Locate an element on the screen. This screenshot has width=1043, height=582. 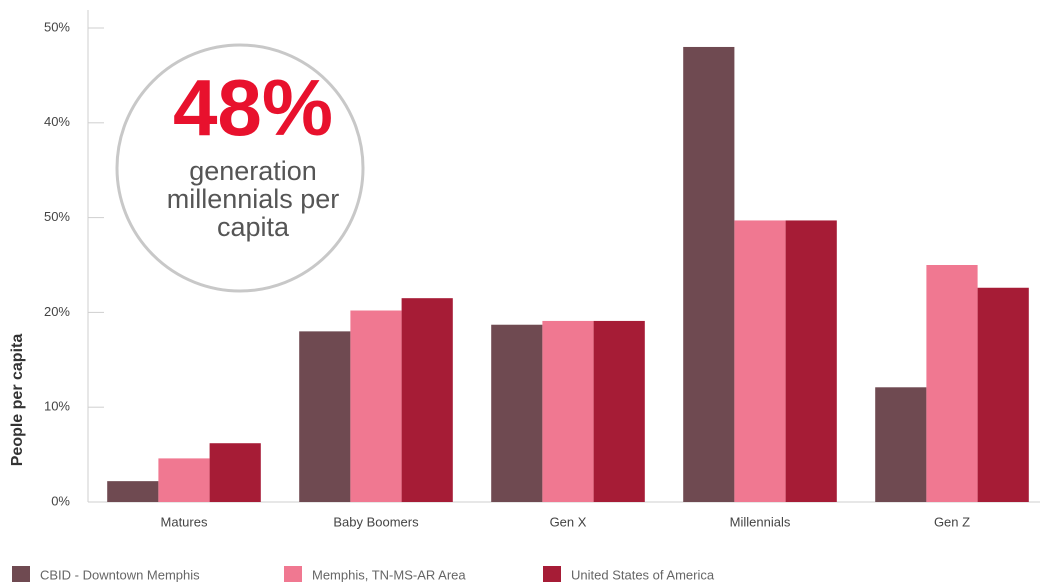
legend-label: CBID - Downtown Memphis is located at coordinates (120, 574).